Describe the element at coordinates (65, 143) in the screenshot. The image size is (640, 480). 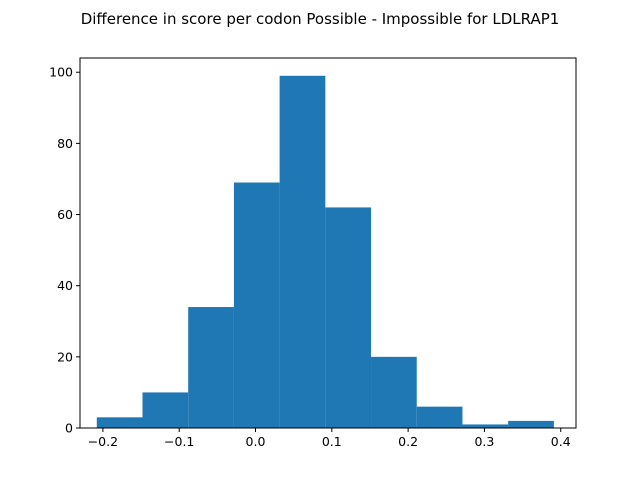
I see `y-tick-label: 80` at that location.